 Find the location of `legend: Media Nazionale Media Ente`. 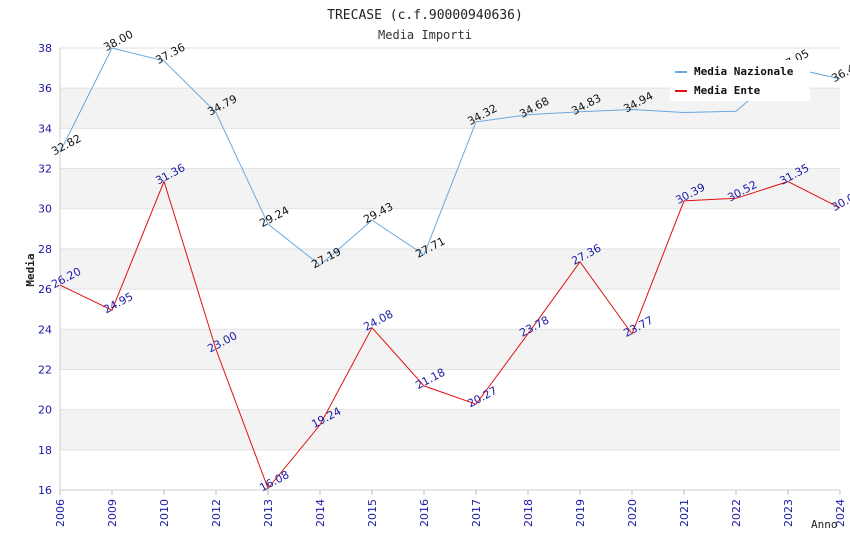

legend: Media Nazionale Media Ente is located at coordinates (740, 80).